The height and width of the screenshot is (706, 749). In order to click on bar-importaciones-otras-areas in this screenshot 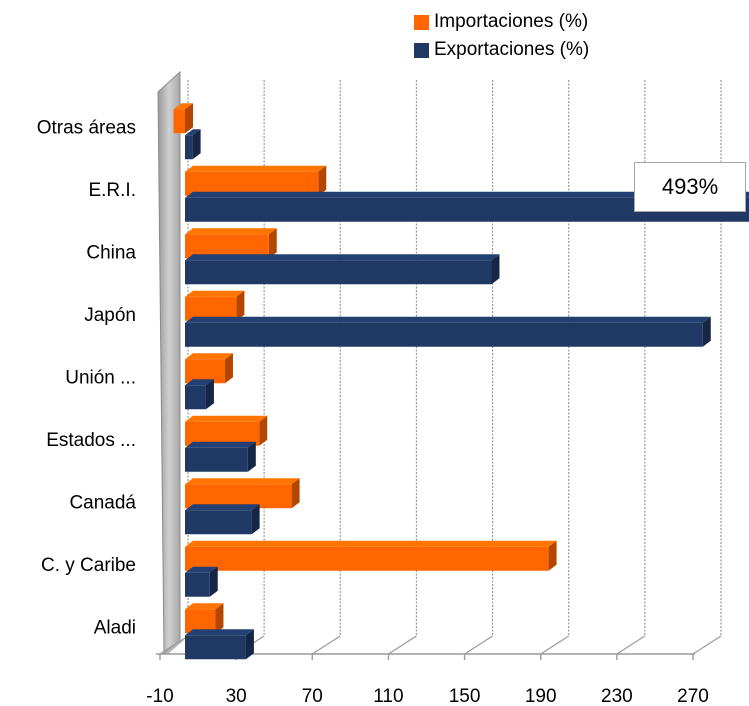, I will do `click(183, 118)`.